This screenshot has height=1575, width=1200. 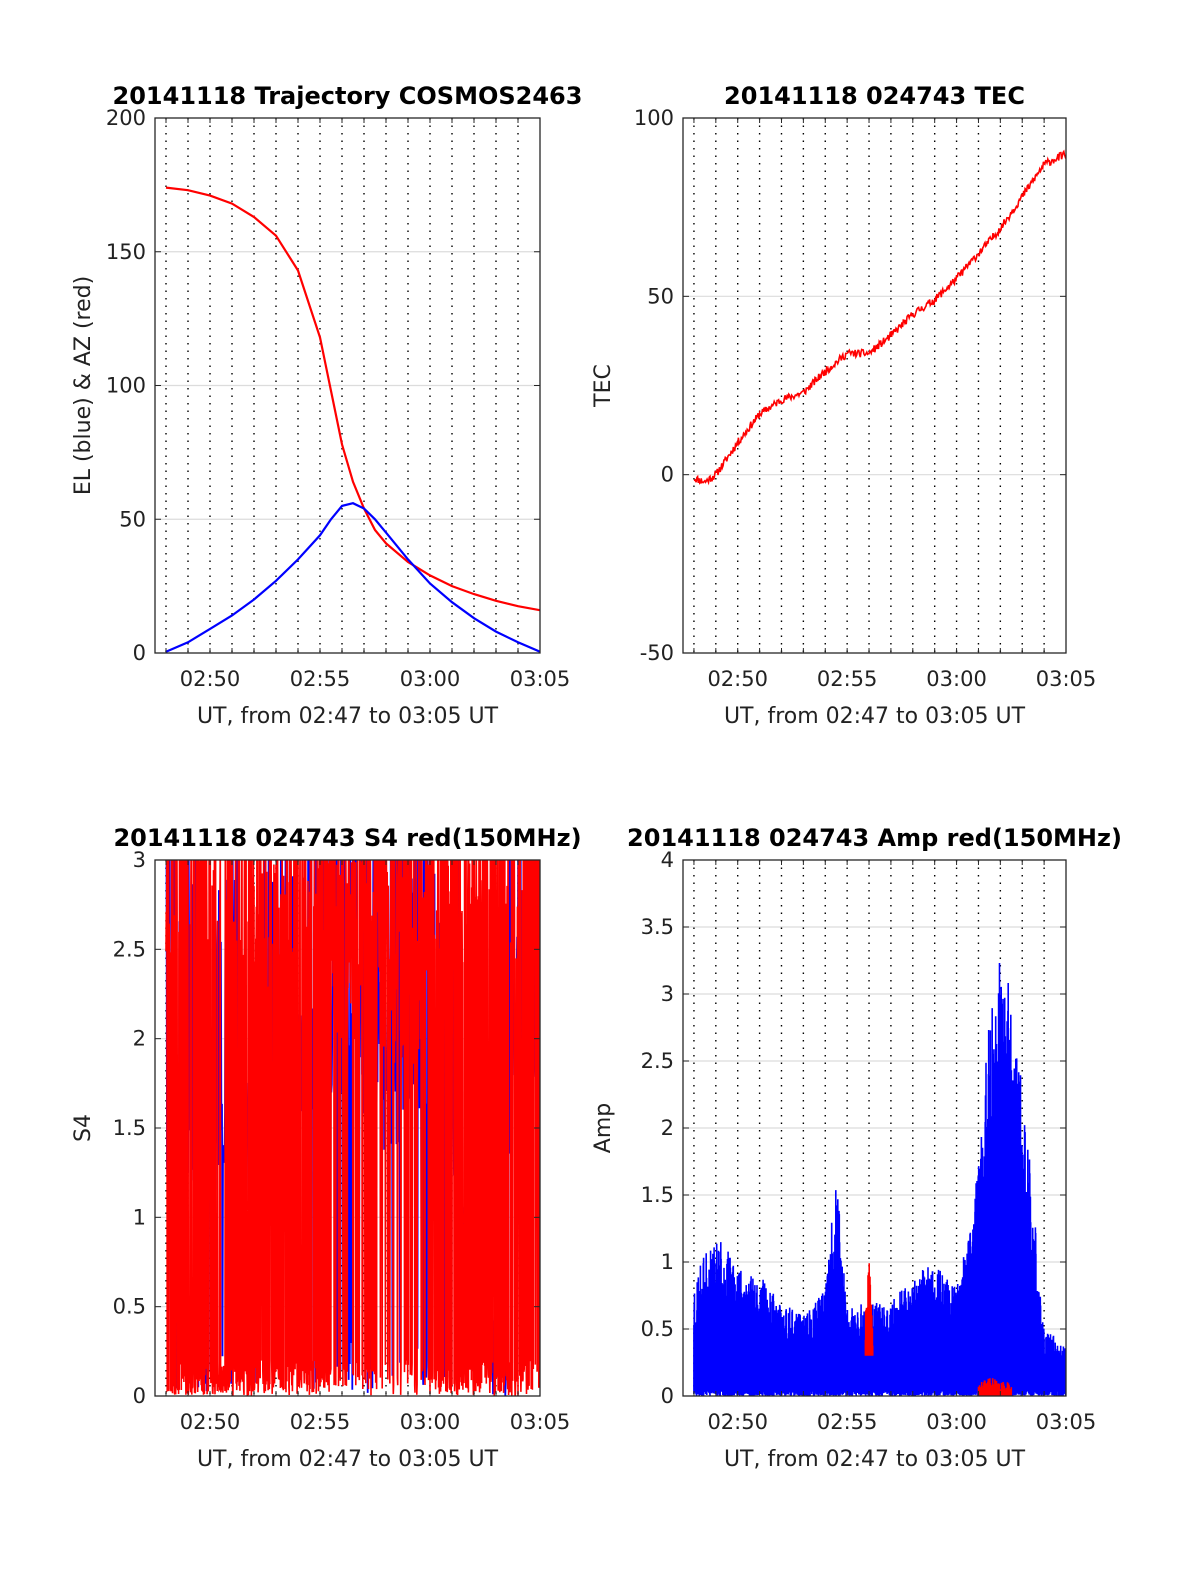 What do you see at coordinates (83, 1128) in the screenshot?
I see `y-axis-label: S4` at bounding box center [83, 1128].